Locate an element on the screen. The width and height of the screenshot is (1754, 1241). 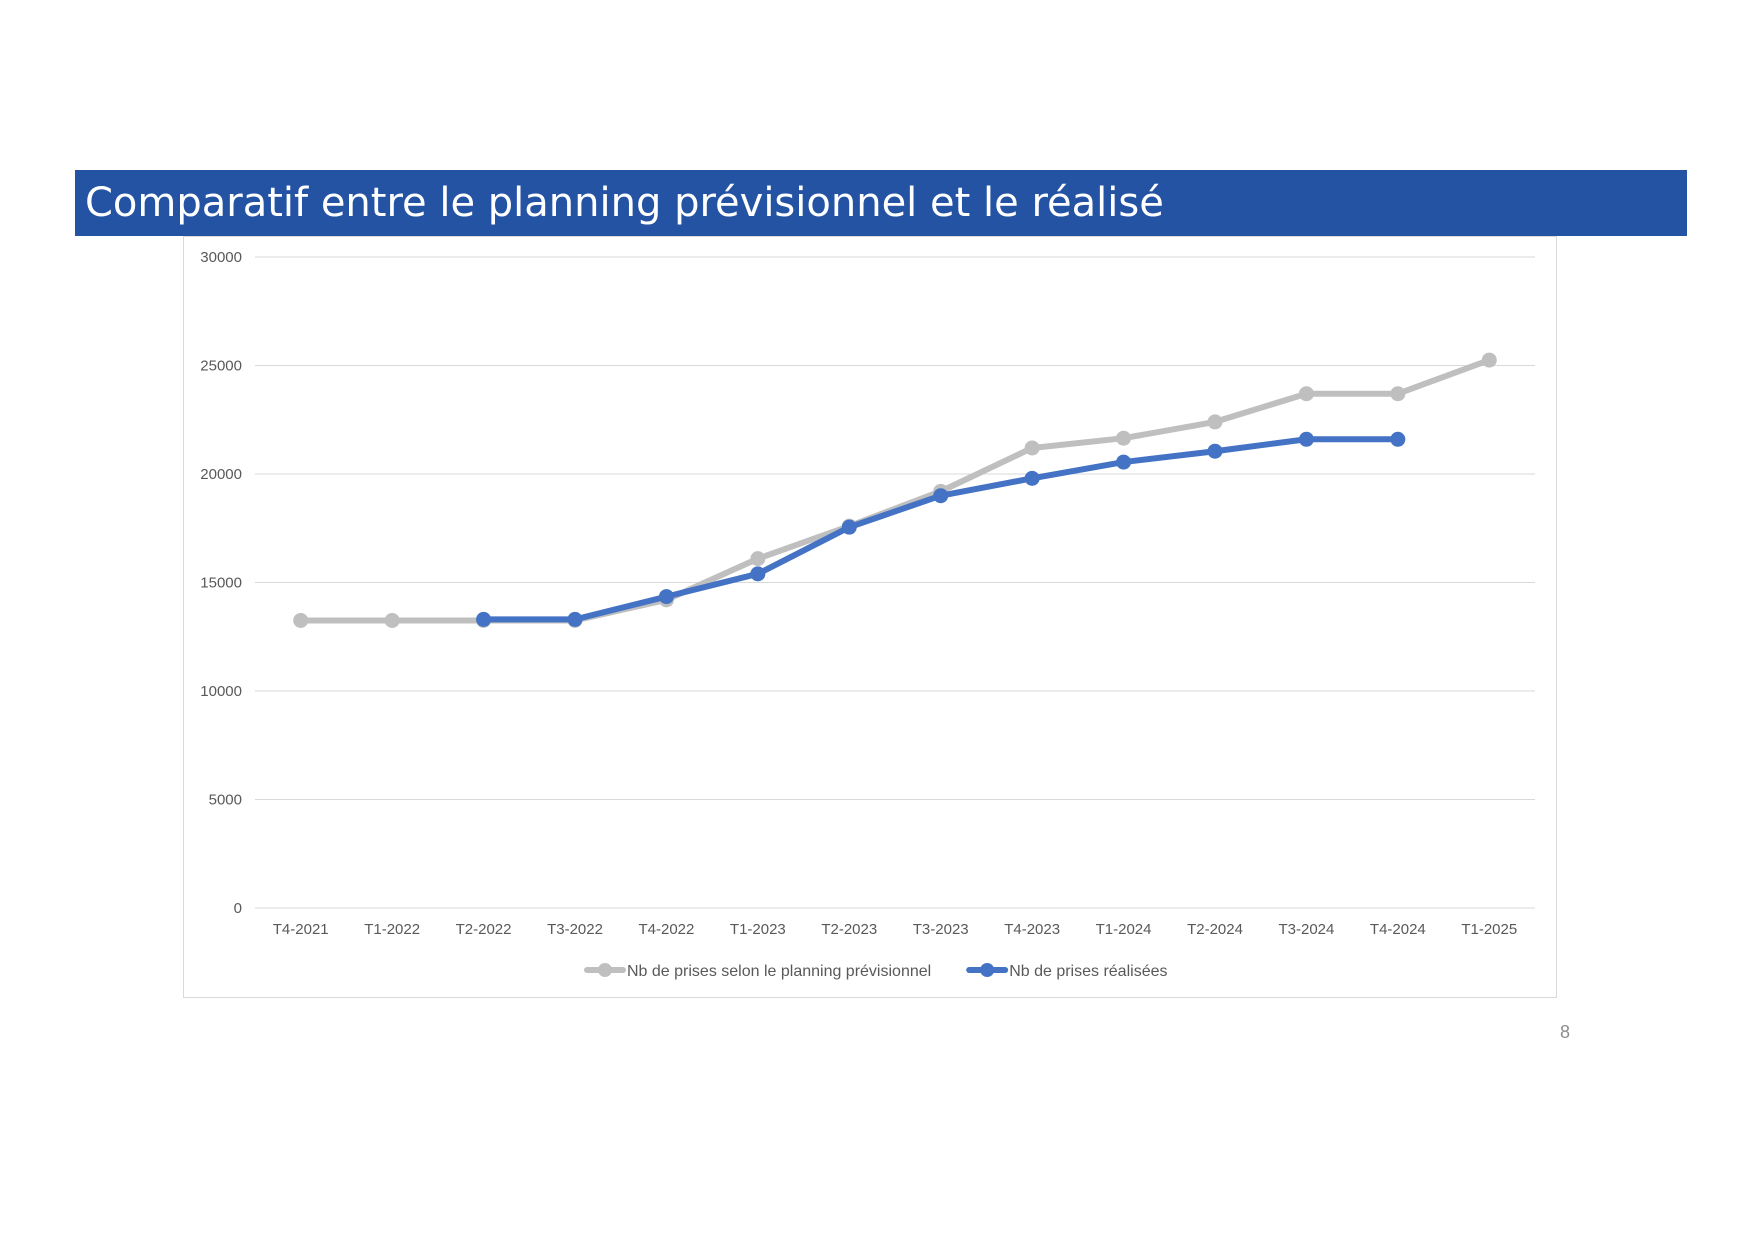
y-tick-label: 5000 is located at coordinates (225, 800).